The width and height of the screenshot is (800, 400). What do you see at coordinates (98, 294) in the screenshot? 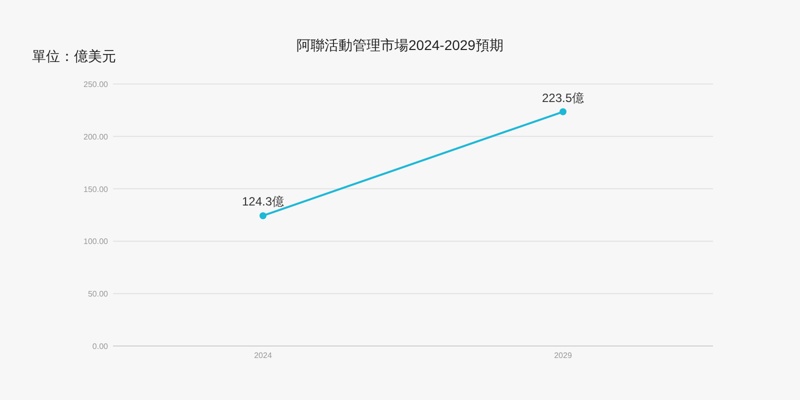
I see `y-tick-label: 50.00` at bounding box center [98, 294].